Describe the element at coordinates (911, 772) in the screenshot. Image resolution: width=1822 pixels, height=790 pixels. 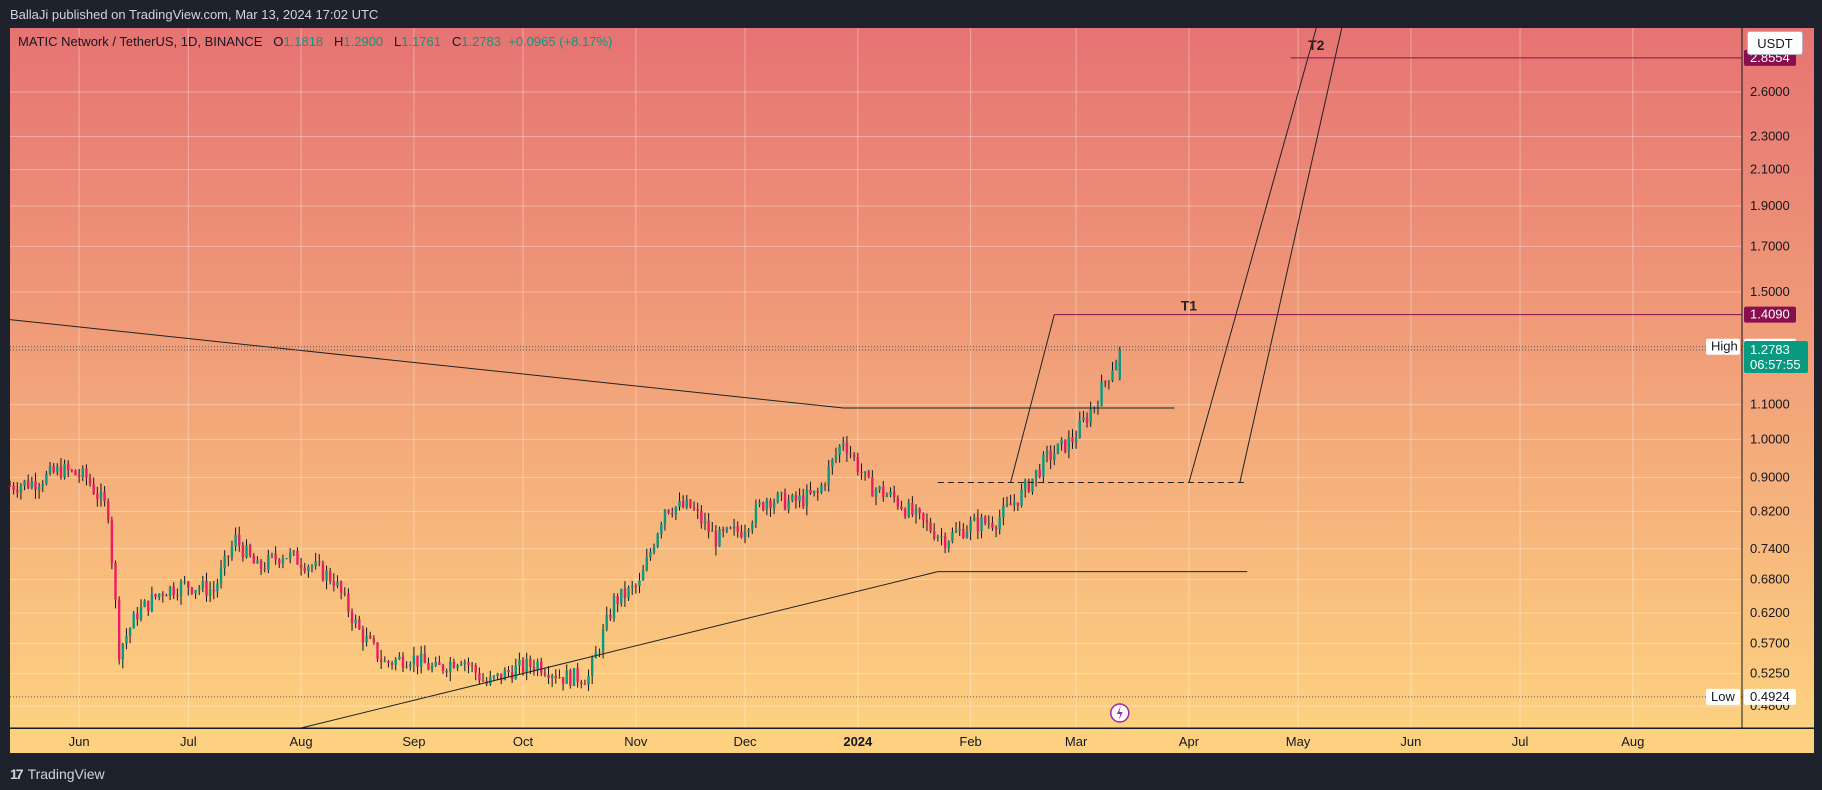
I see `footer-bar: 17 TradingView` at that location.